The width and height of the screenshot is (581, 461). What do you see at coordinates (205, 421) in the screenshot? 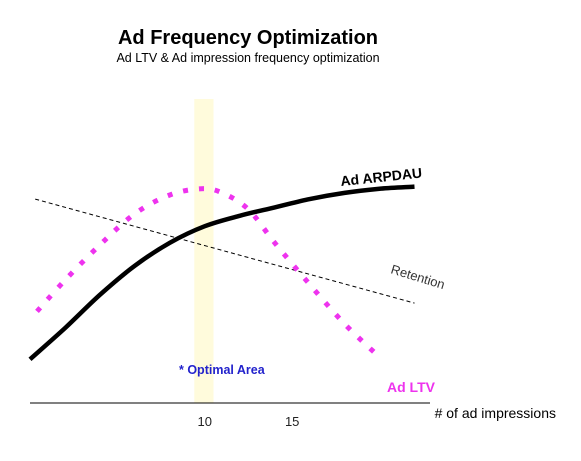
I see `x-tick-label-0: 10` at bounding box center [205, 421].